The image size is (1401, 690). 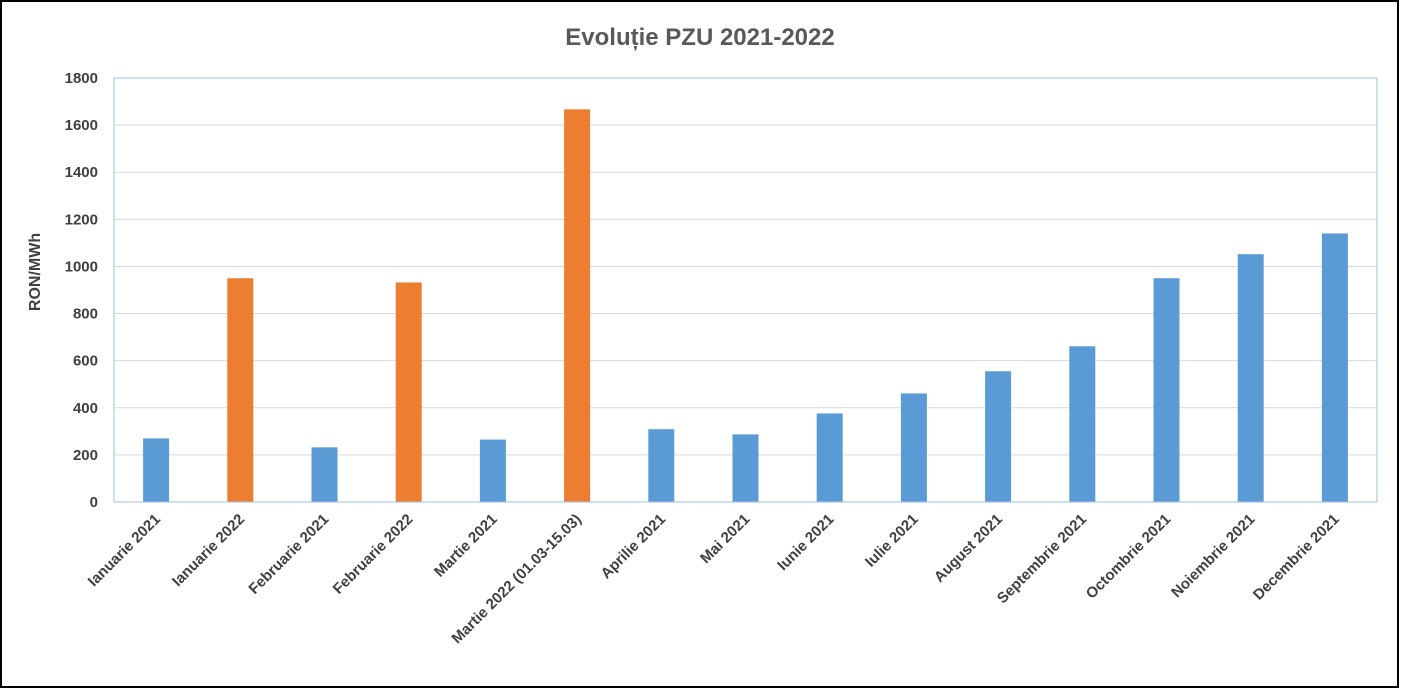 I want to click on y-tick-label: 1800, so click(x=81, y=78).